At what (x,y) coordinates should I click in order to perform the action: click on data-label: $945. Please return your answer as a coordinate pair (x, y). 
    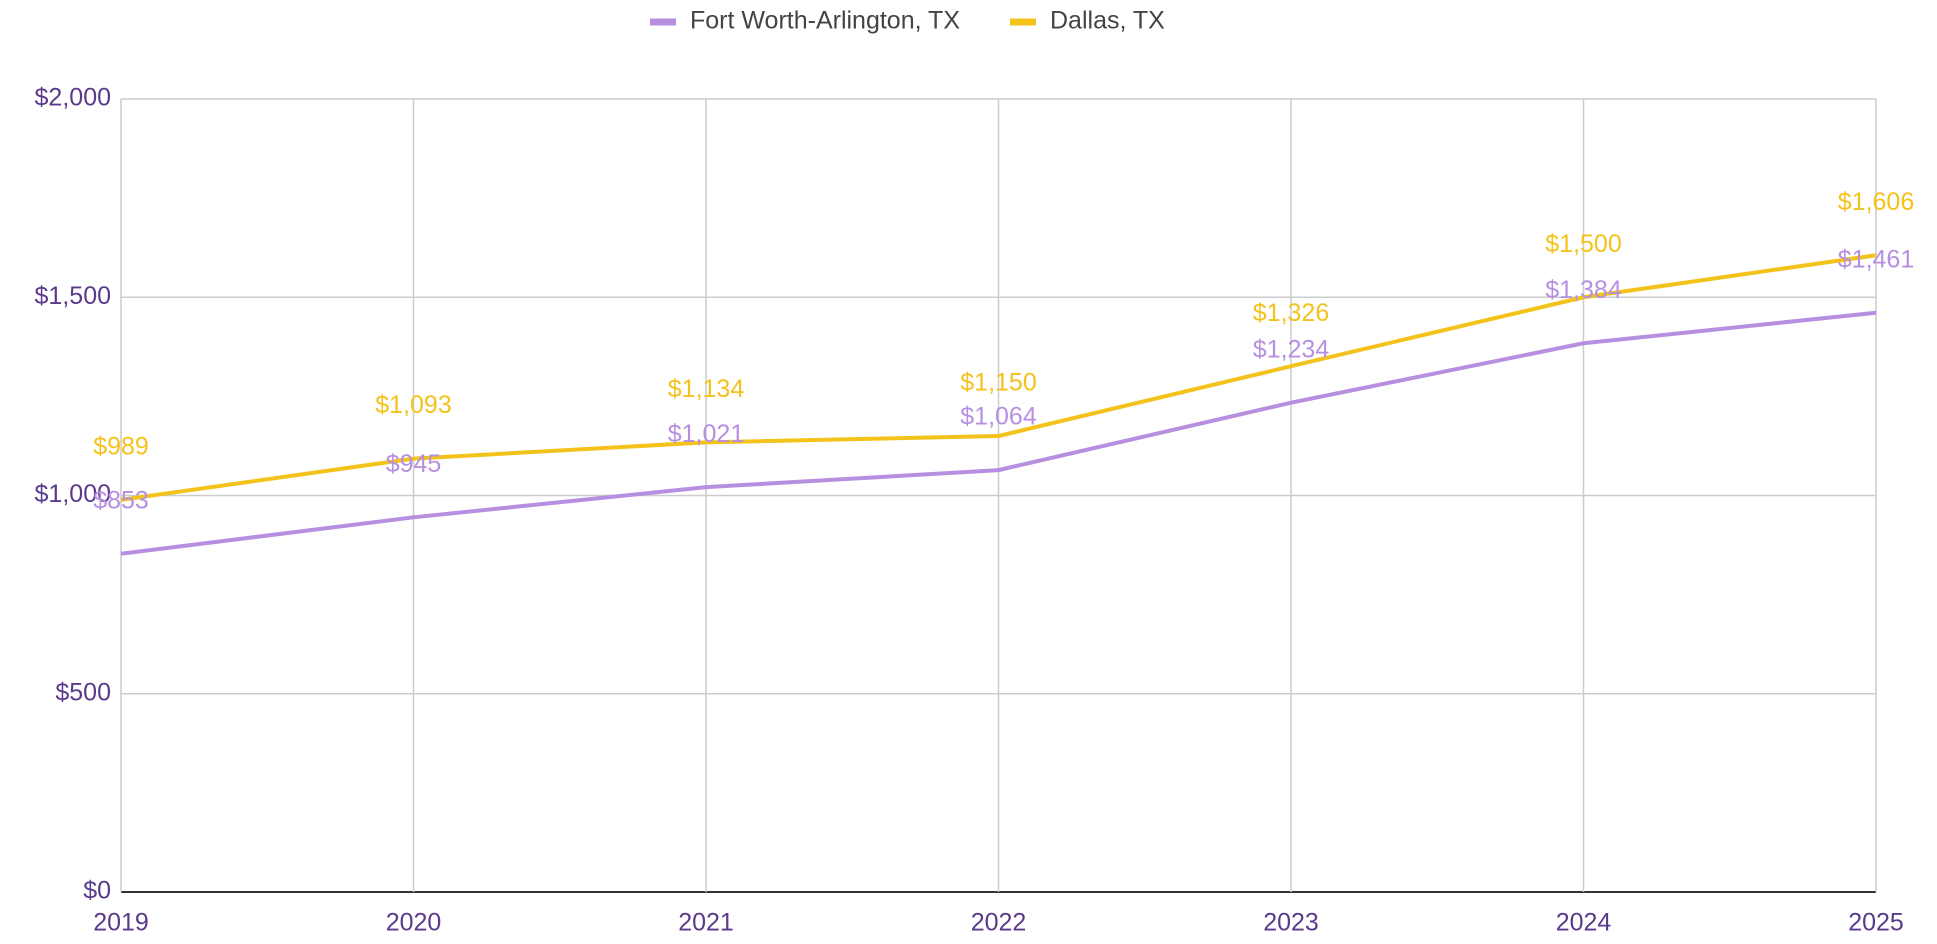
    Looking at the image, I should click on (414, 464).